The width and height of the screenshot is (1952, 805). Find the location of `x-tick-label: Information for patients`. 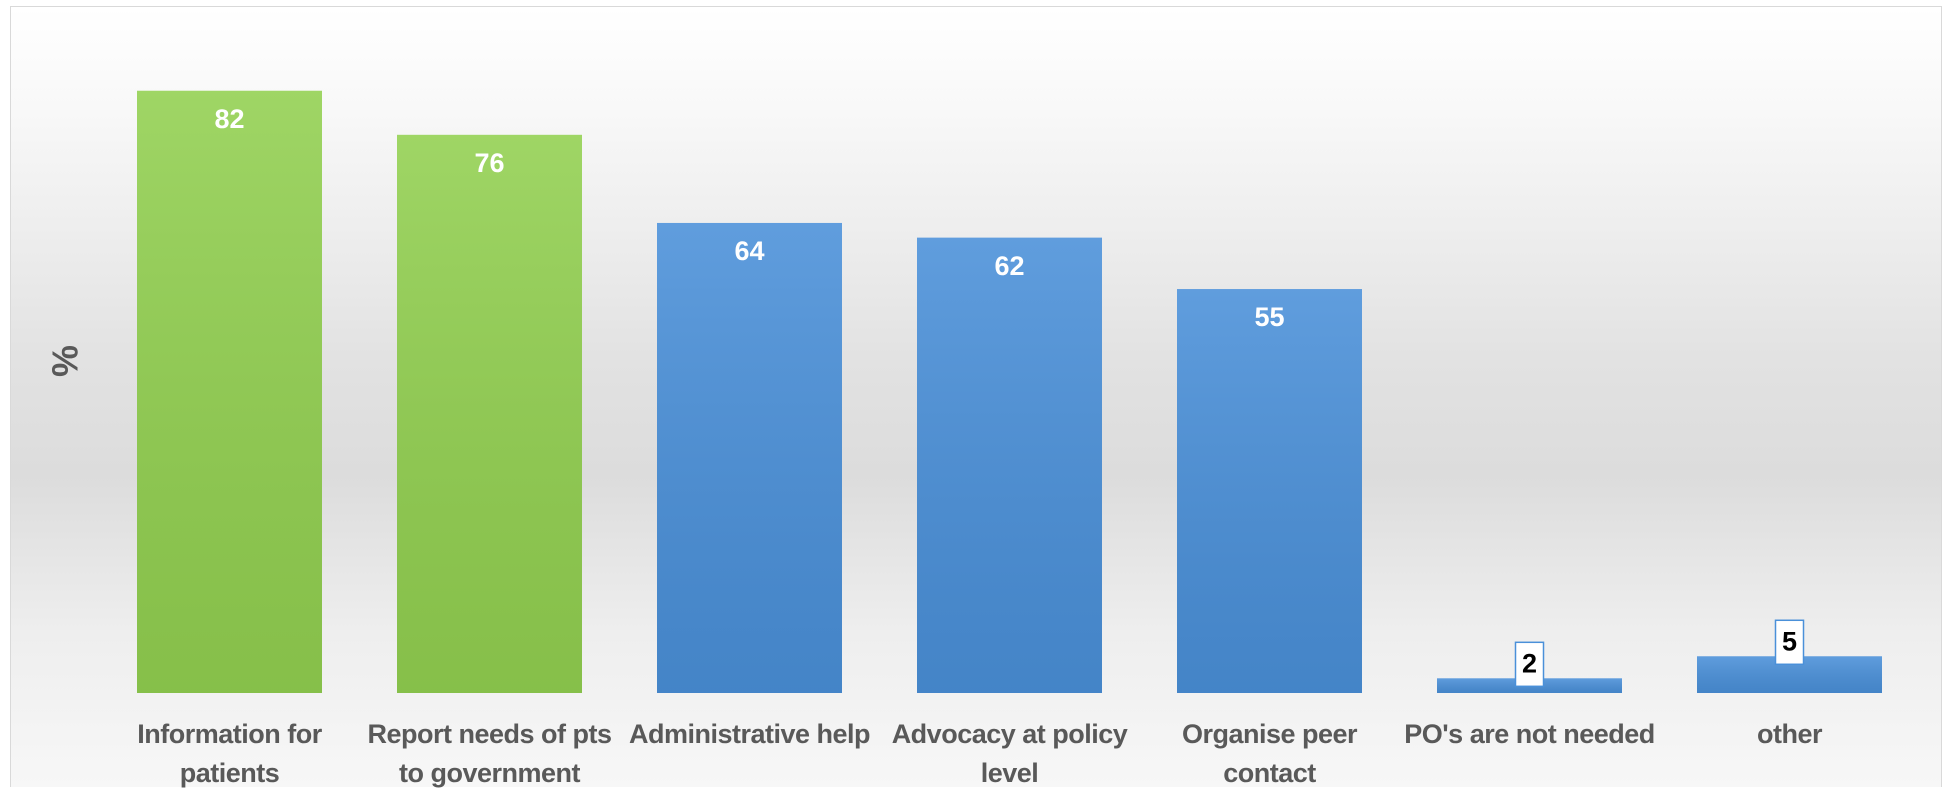

x-tick-label: Information for patients is located at coordinates (229, 753).